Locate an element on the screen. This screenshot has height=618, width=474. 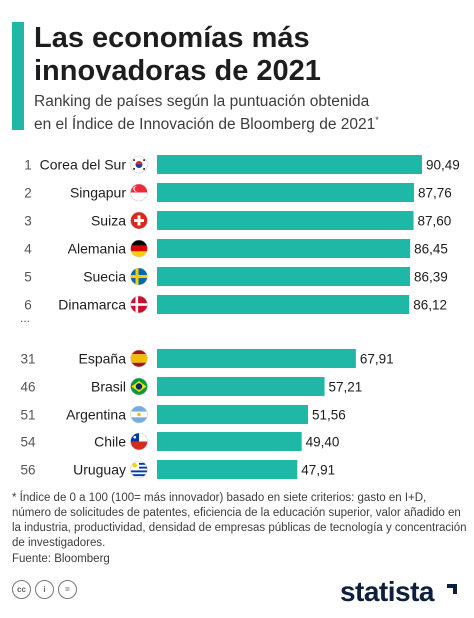
flag-crescent-cut is located at coordinates (137, 189).